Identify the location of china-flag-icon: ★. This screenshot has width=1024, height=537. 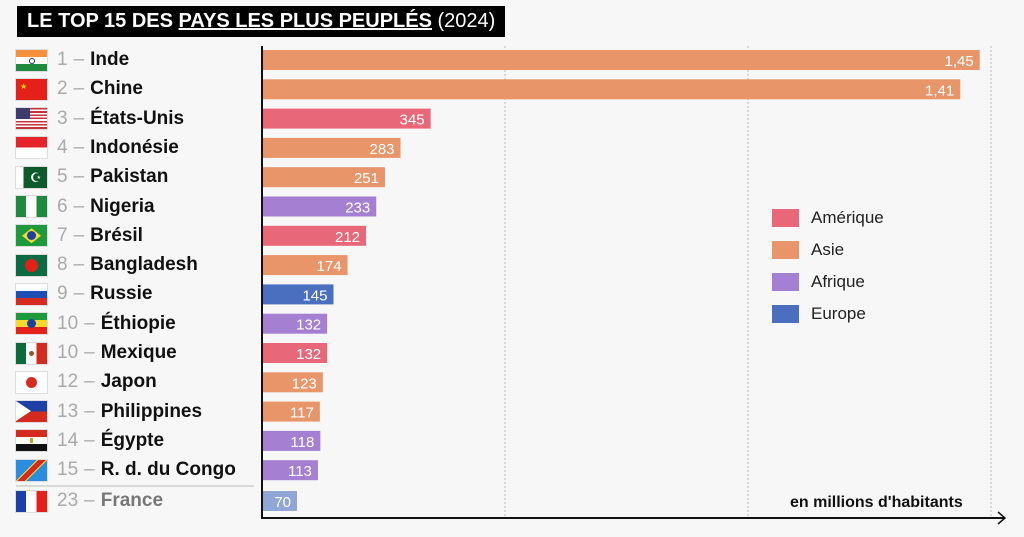
(31, 89).